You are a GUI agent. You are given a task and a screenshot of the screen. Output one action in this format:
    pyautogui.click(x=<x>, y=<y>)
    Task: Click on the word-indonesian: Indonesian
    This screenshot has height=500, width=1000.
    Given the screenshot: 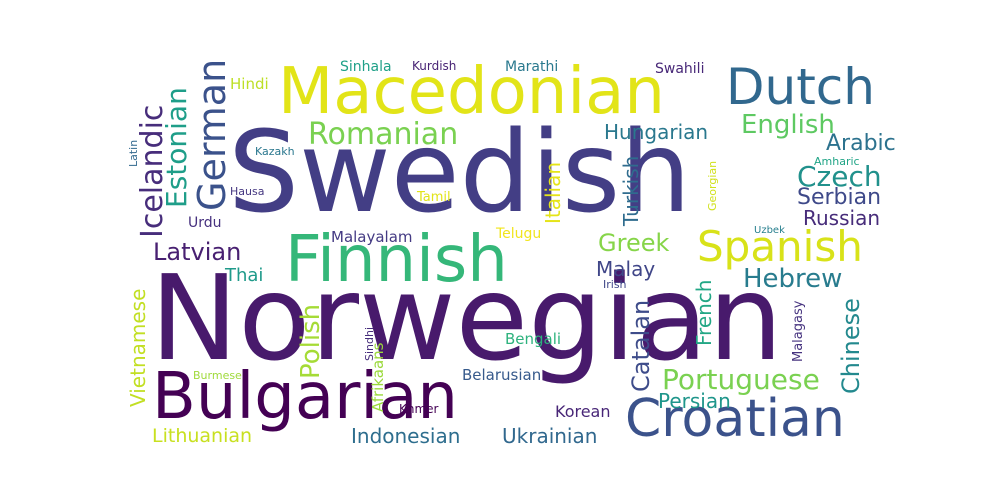 What is the action you would take?
    pyautogui.click(x=406, y=436)
    